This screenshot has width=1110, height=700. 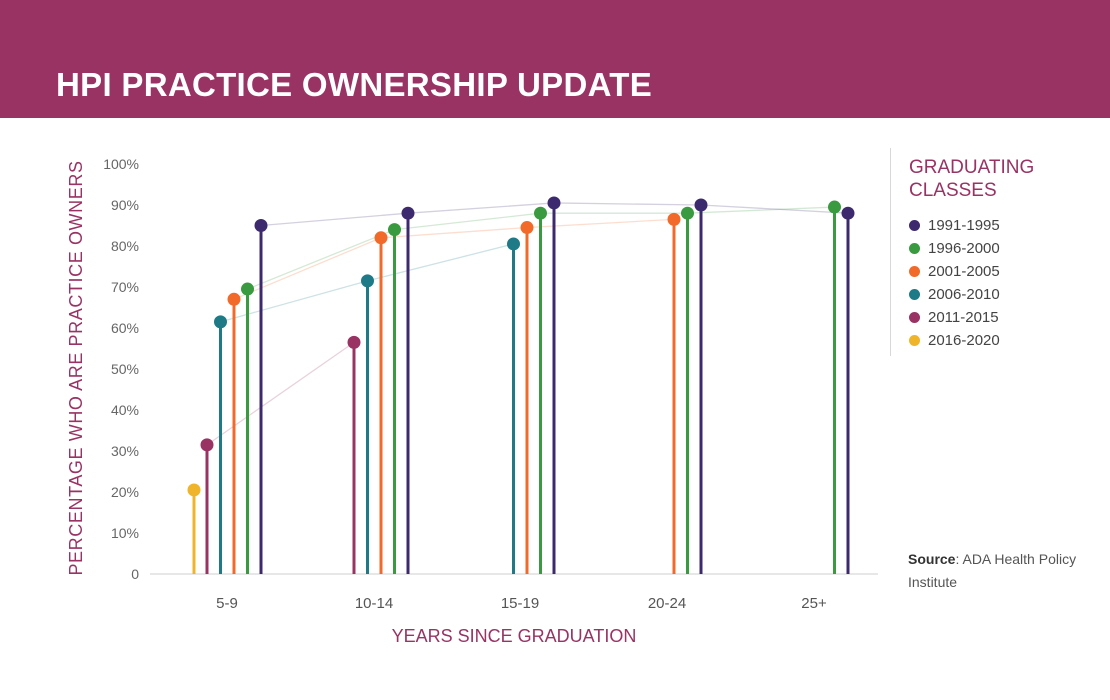 I want to click on x-tick-label: 25+, so click(x=814, y=603).